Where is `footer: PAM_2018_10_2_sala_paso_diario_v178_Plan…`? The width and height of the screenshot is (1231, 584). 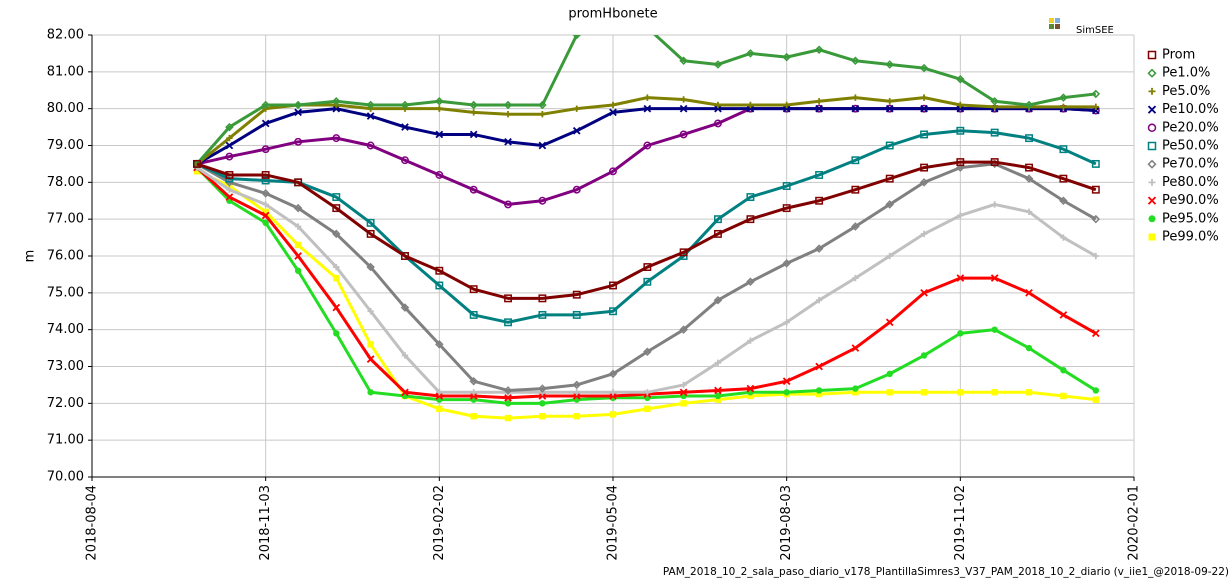
footer: PAM_2018_10_2_sala_paso_diario_v178_Plan… is located at coordinates (946, 572).